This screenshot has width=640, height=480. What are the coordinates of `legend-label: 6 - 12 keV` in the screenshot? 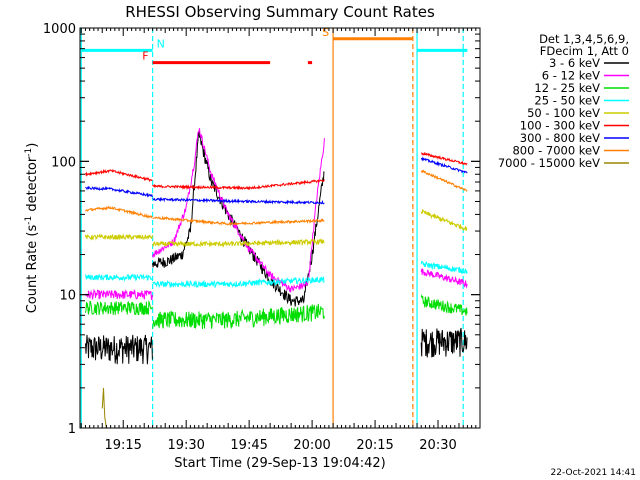 It's located at (571, 76).